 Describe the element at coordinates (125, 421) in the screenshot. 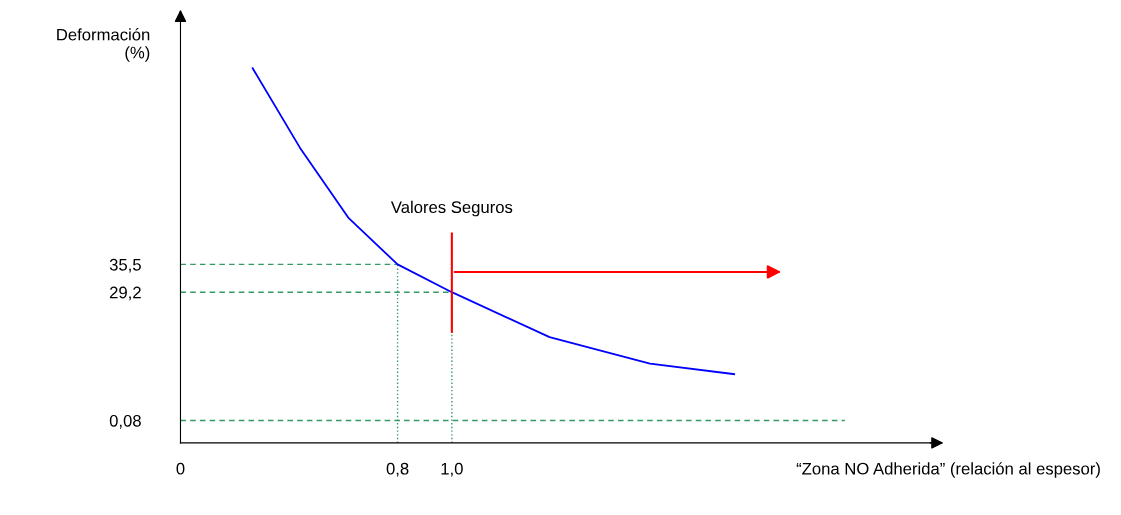

I see `y-tick-label: 0,08` at that location.